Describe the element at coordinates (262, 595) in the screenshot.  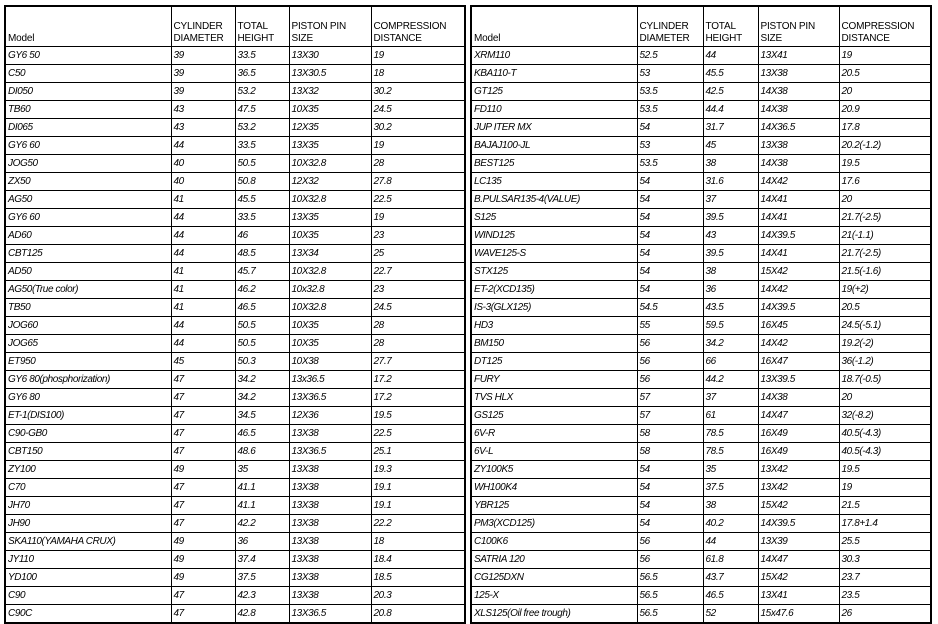
I see `cell-total-height: 42.3` at that location.